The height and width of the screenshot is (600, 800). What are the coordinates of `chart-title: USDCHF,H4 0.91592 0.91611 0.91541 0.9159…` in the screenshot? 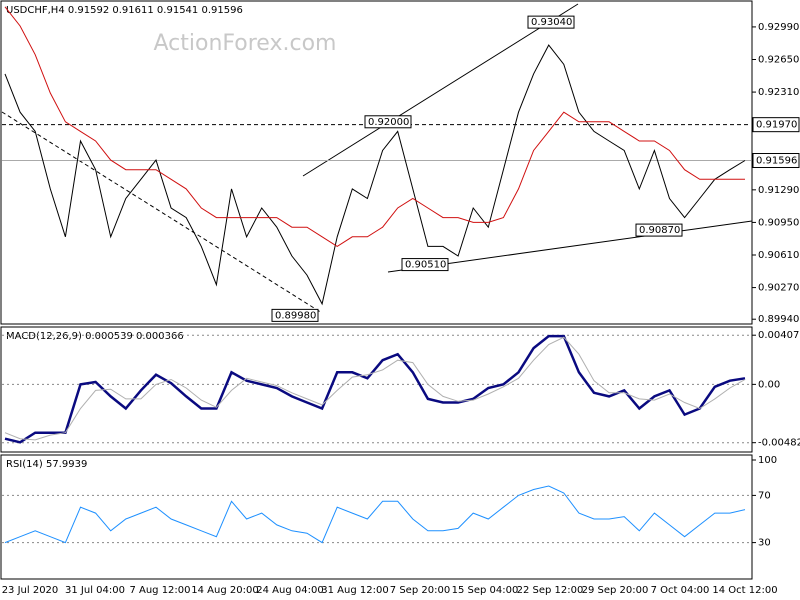 It's located at (124, 10).